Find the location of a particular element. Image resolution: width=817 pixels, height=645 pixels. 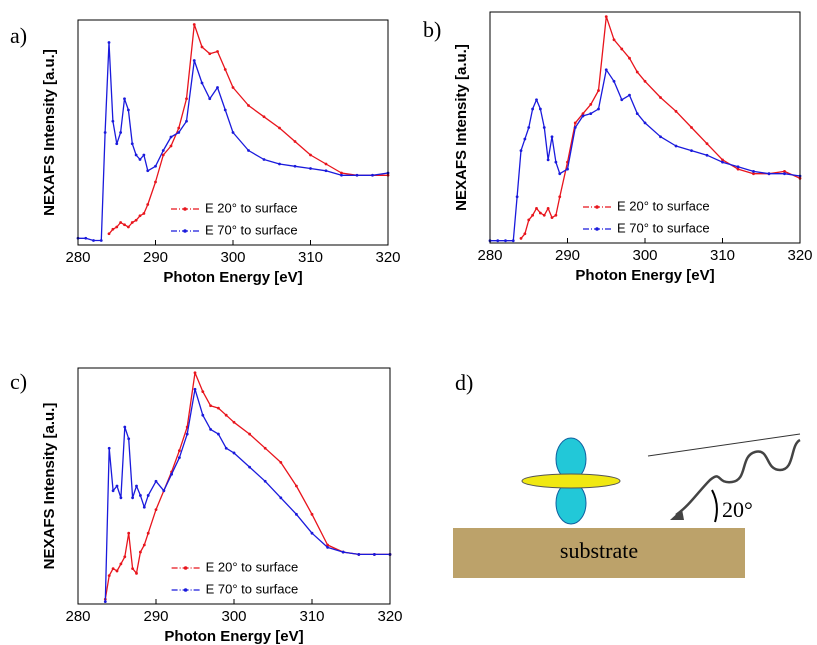

panel-label: b) is located at coordinates (432, 29).